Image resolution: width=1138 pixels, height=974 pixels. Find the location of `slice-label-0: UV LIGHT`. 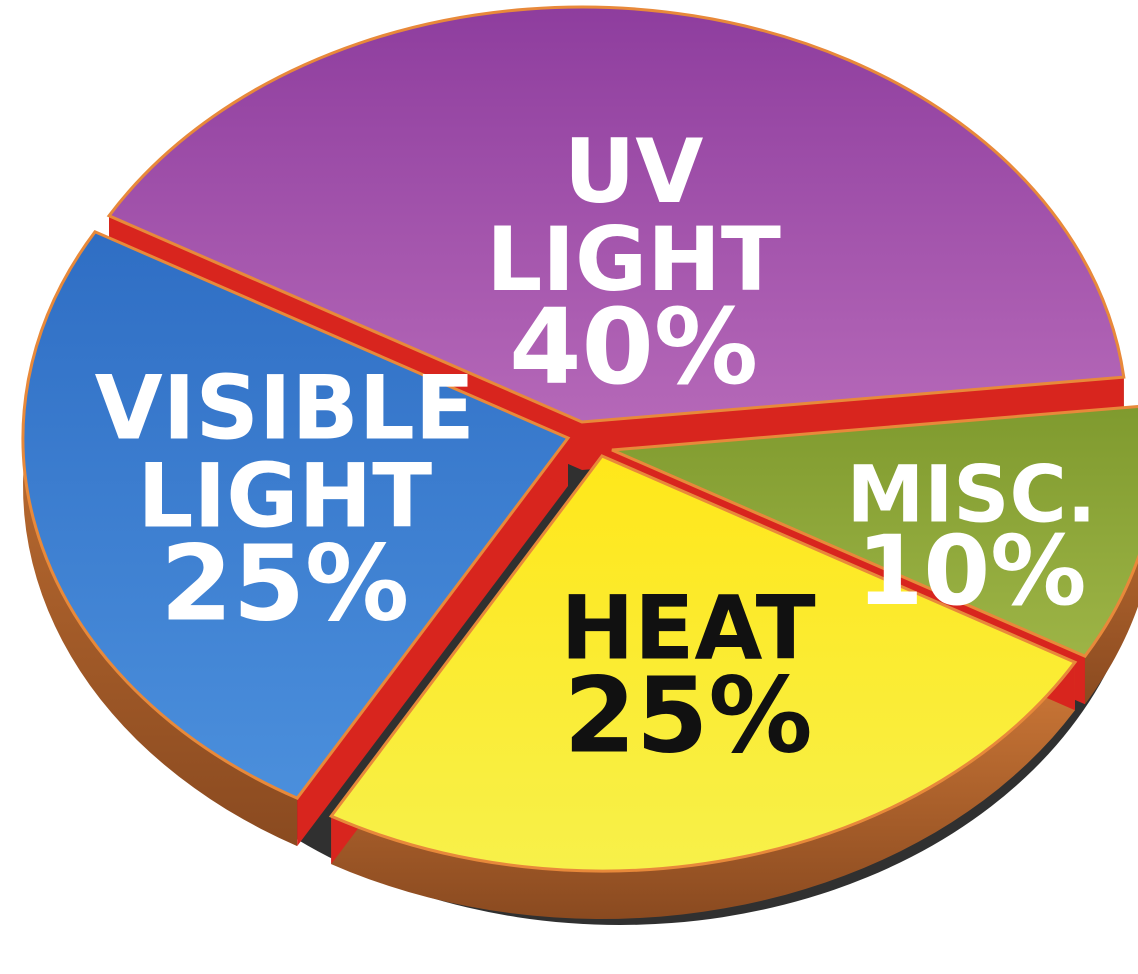

slice-label-0: UV LIGHT is located at coordinates (633, 215).